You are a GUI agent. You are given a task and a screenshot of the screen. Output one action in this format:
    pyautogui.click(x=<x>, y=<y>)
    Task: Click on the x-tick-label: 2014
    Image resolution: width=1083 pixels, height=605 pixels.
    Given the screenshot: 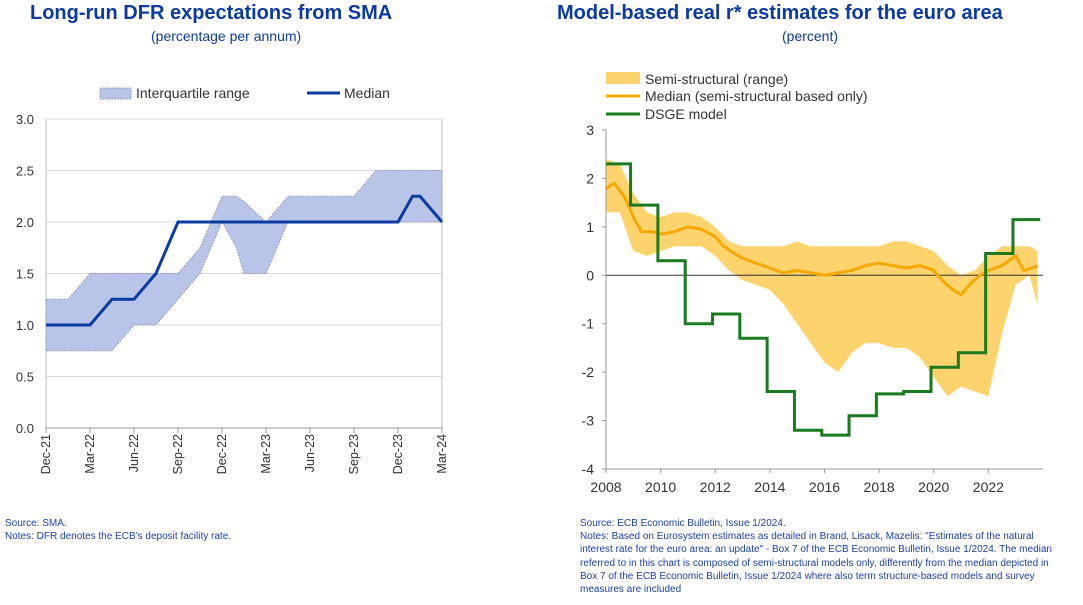 What is the action you would take?
    pyautogui.click(x=769, y=487)
    